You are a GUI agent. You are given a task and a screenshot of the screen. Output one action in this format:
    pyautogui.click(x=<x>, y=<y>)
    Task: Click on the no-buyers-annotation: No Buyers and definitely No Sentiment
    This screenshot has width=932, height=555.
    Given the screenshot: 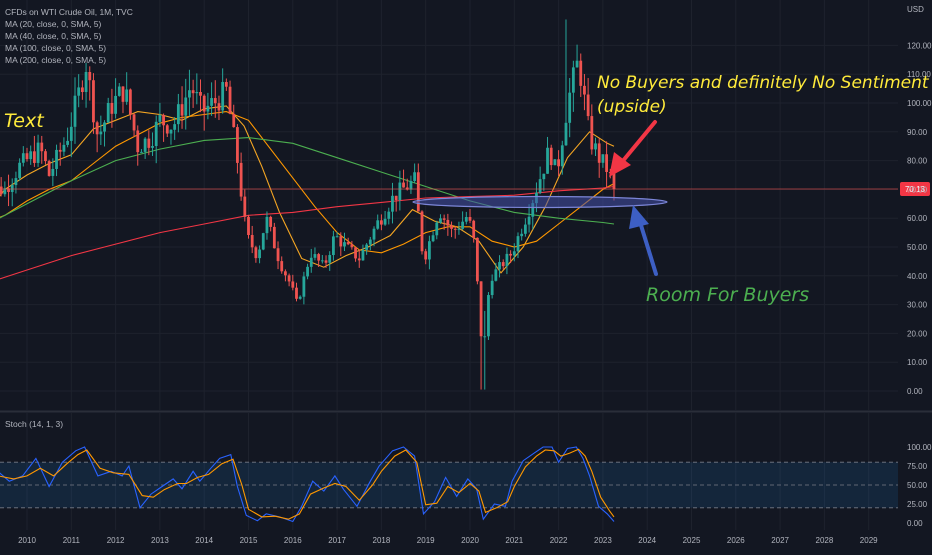 What is the action you would take?
    pyautogui.click(x=763, y=83)
    